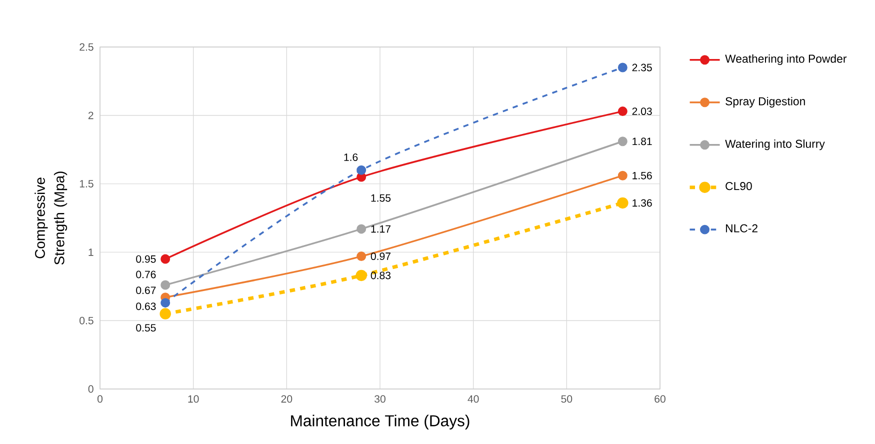 The width and height of the screenshot is (875, 444). What do you see at coordinates (380, 256) in the screenshot?
I see `data-label: 0.97` at bounding box center [380, 256].